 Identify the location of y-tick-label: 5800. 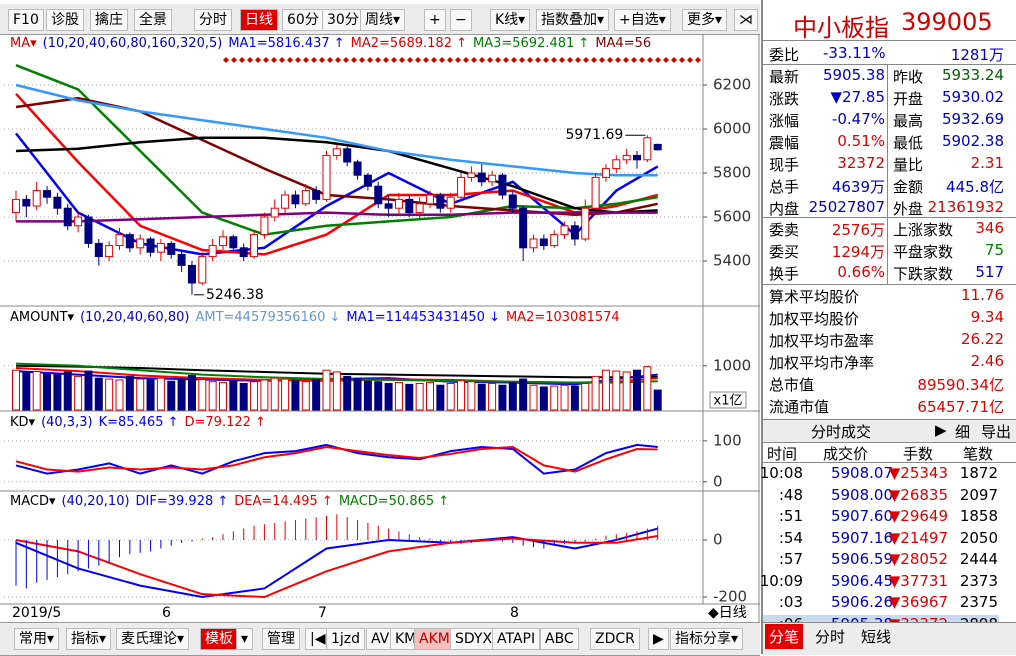
(732, 173).